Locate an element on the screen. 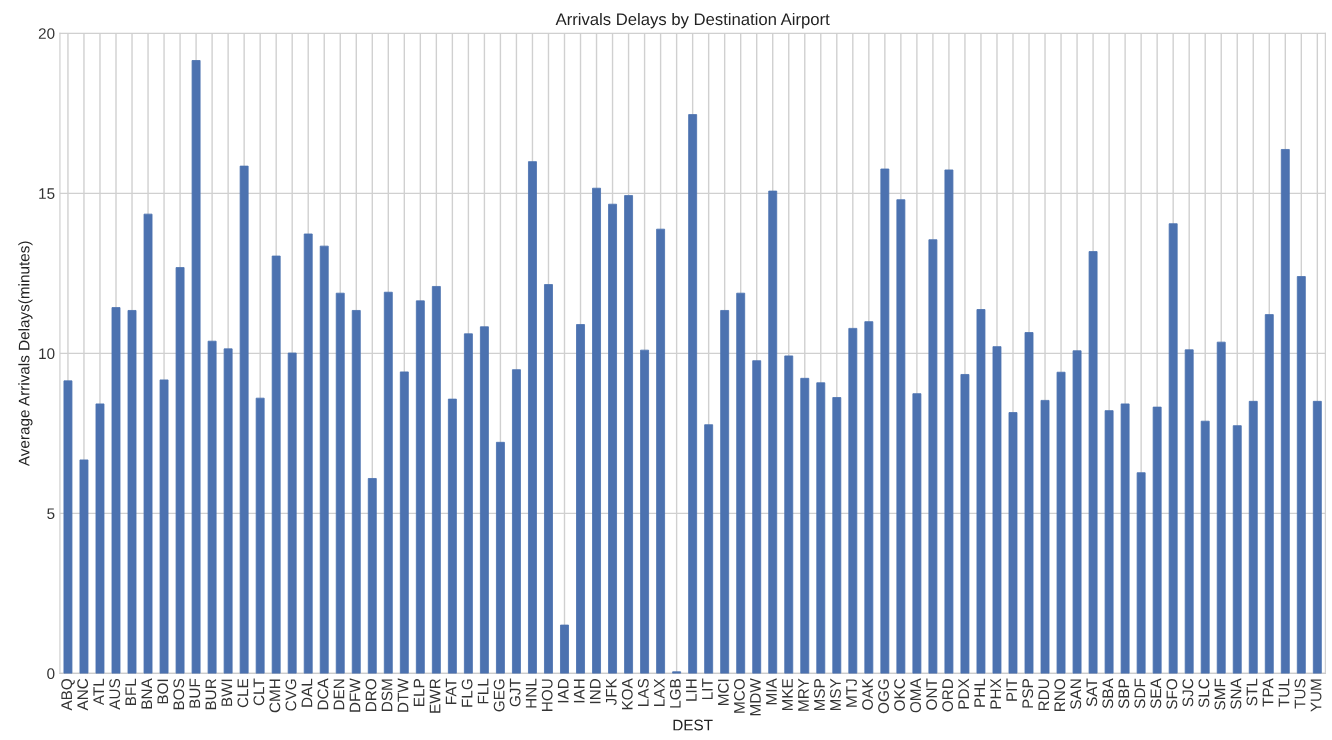  x-tick-label: HNL is located at coordinates (531, 693).